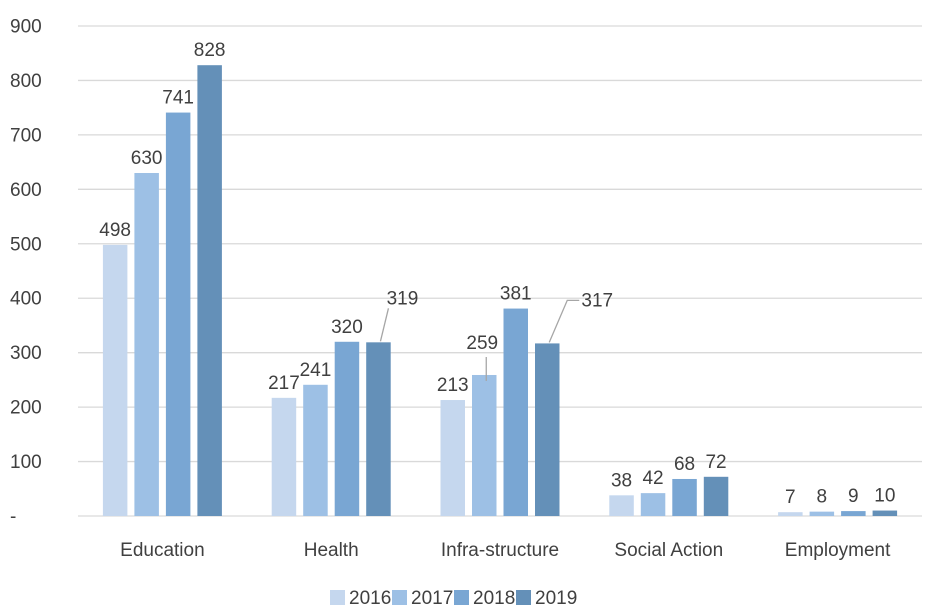 The image size is (936, 615). Describe the element at coordinates (790, 497) in the screenshot. I see `data-label: 7` at that location.